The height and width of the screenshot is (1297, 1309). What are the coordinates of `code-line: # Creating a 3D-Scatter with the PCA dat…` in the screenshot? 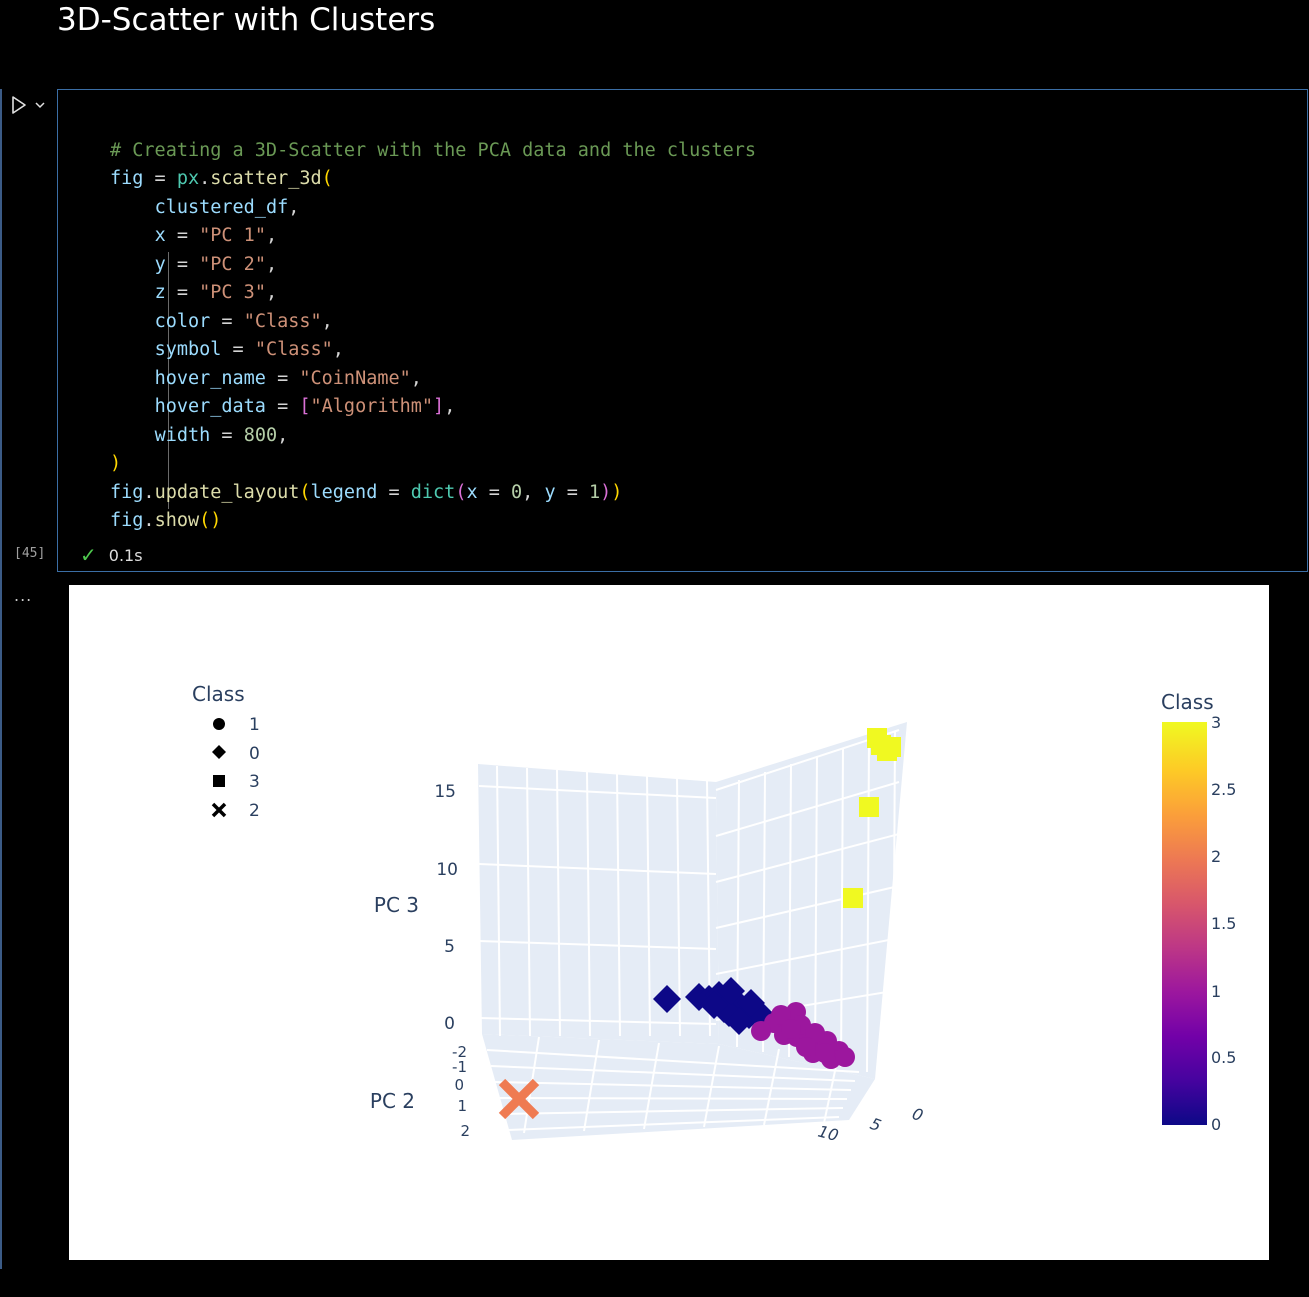 It's located at (433, 150).